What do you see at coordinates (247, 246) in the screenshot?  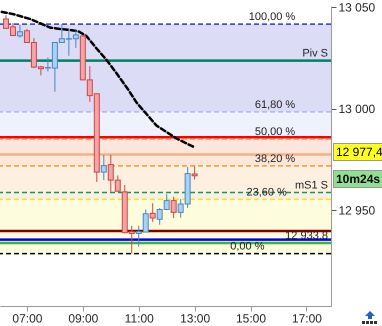 I see `annotation: 0,00 %` at bounding box center [247, 246].